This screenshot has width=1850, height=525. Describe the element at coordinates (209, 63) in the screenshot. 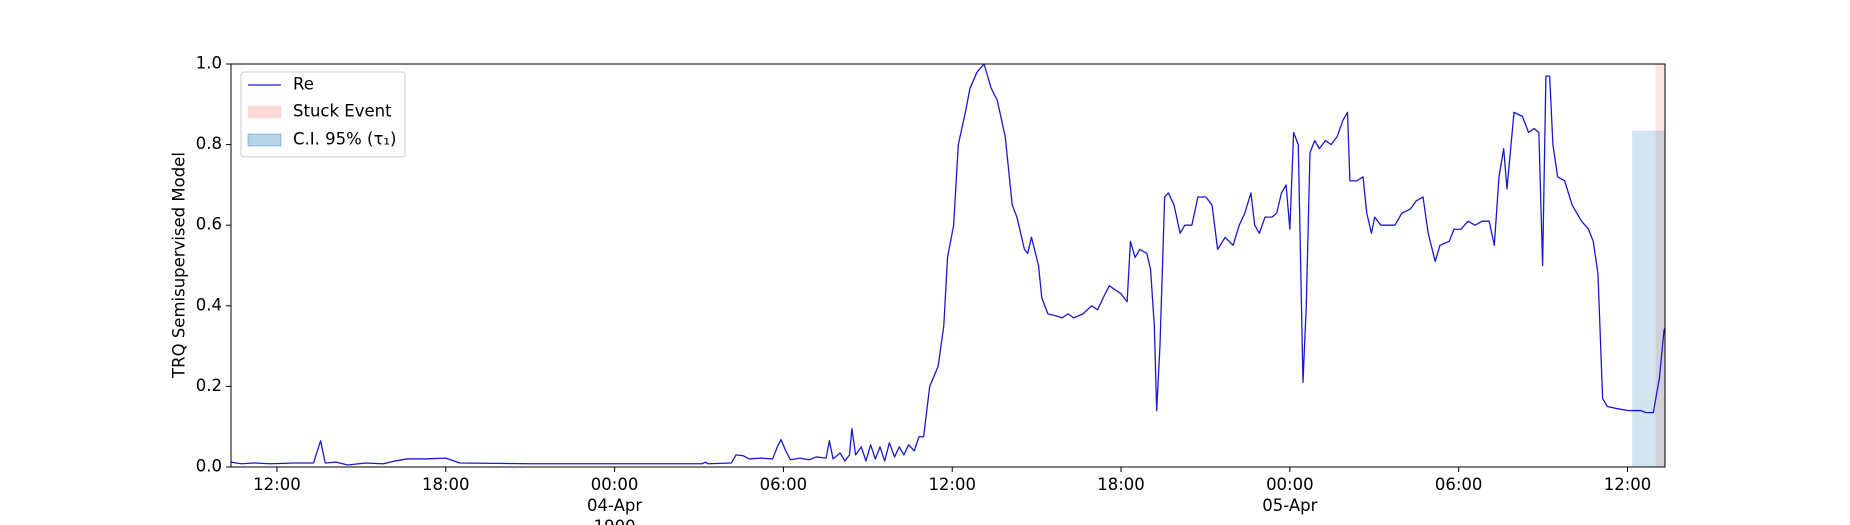

I see `y-tick-label: 1.0` at that location.